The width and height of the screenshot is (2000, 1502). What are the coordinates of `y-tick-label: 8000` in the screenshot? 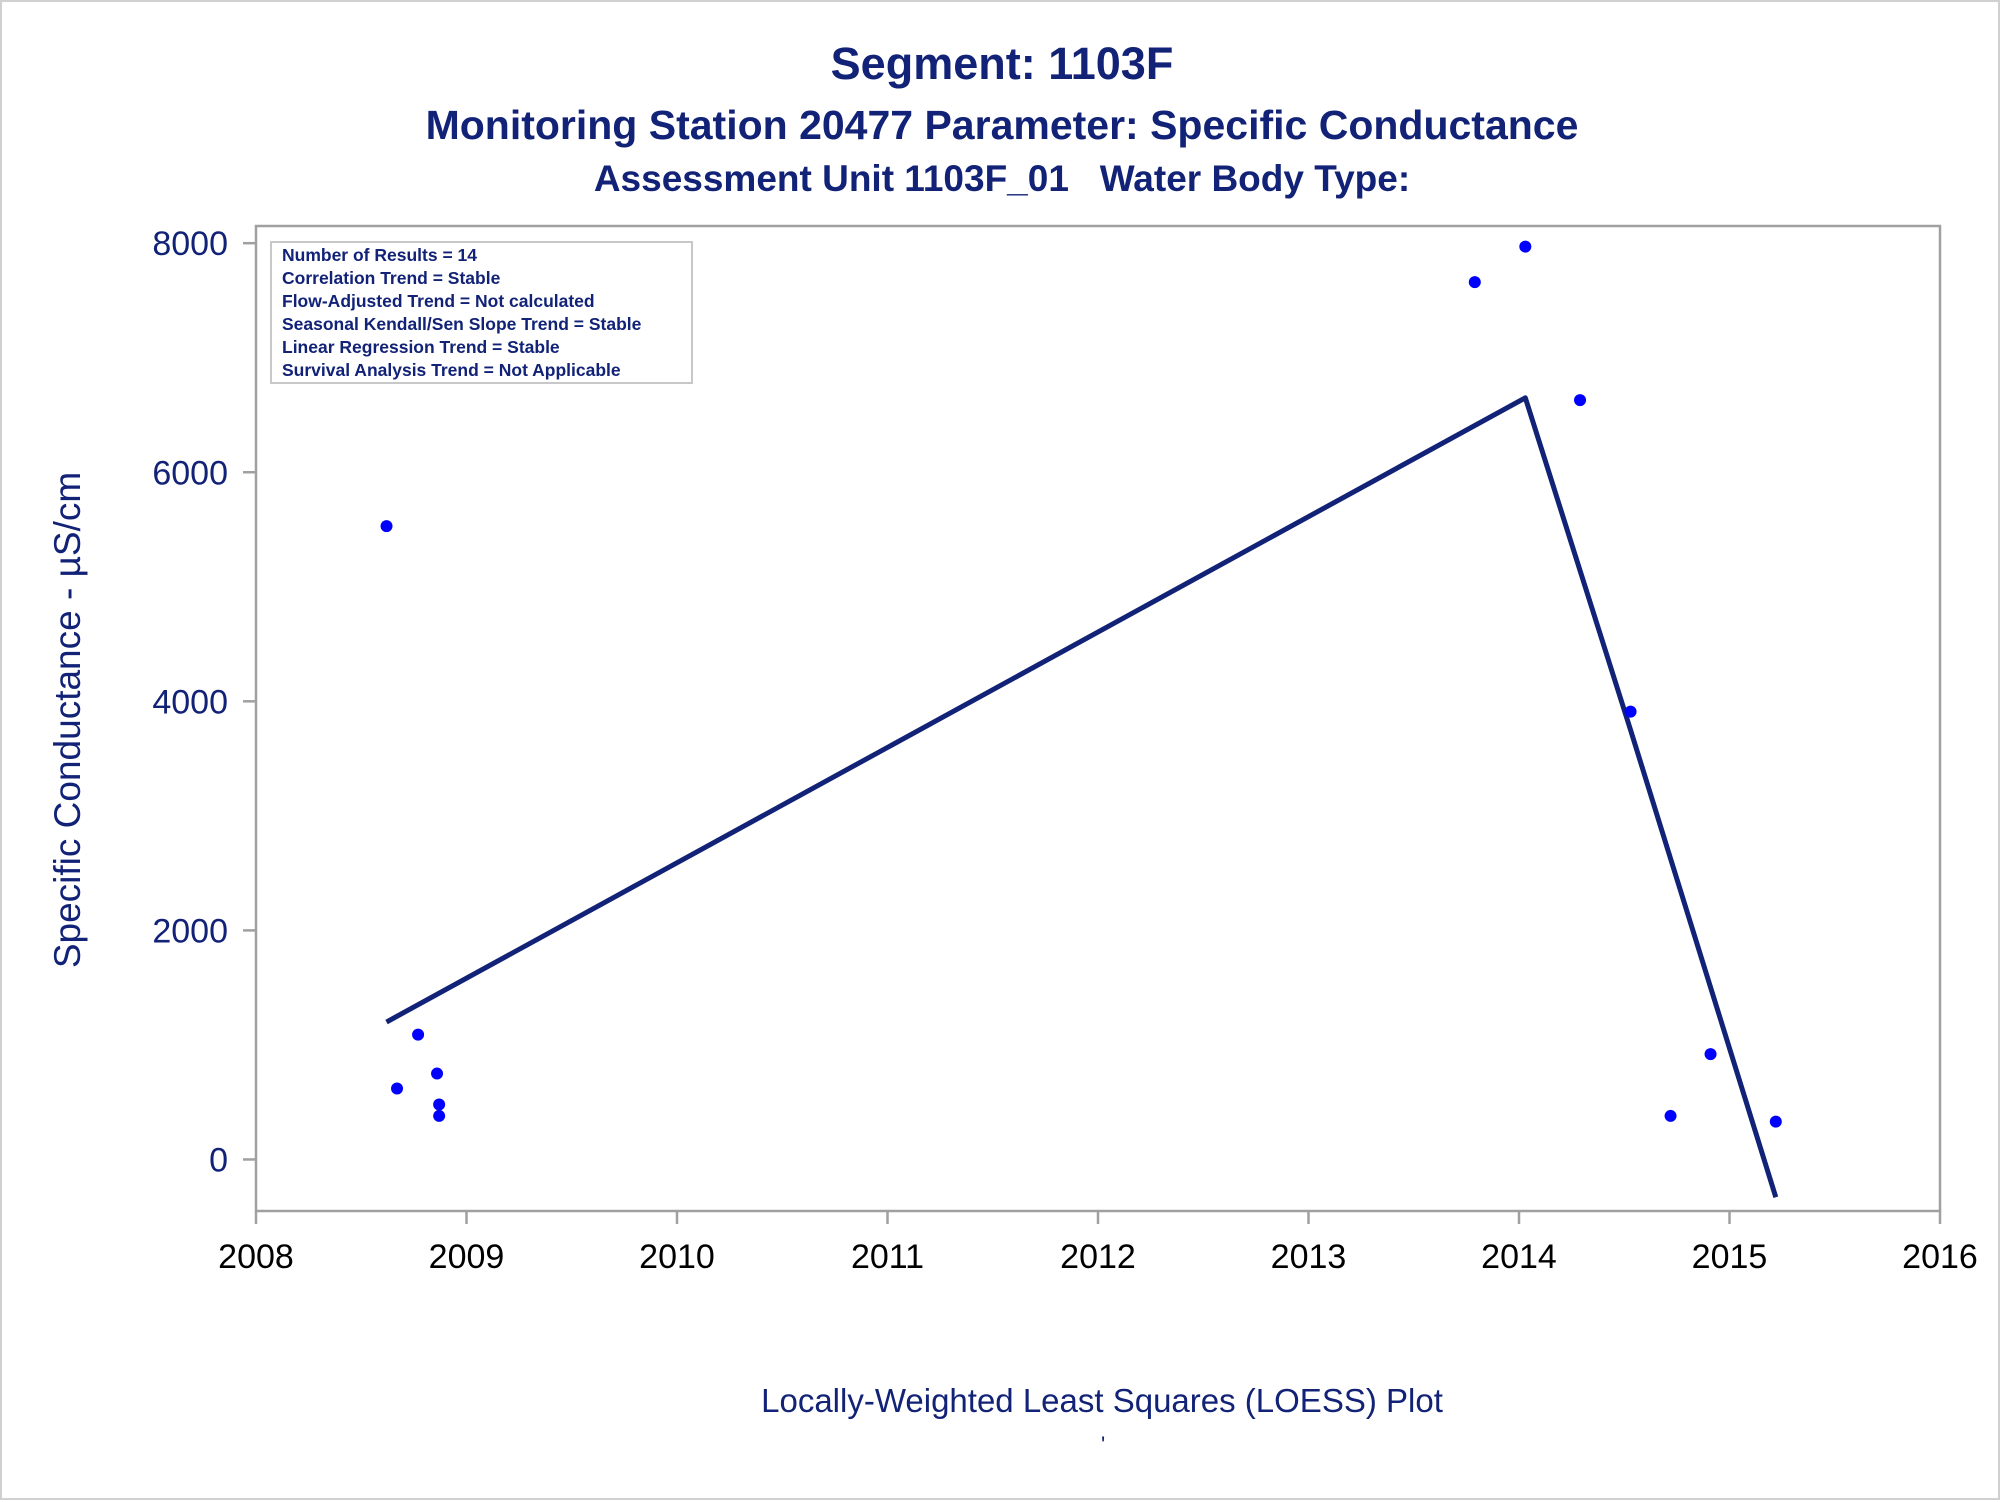 It's located at (190, 244).